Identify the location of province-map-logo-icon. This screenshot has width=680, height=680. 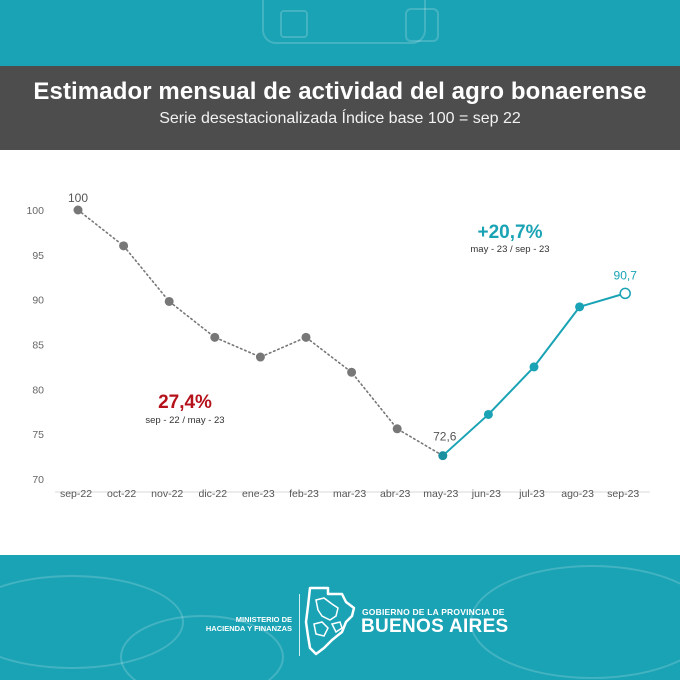
(330, 621).